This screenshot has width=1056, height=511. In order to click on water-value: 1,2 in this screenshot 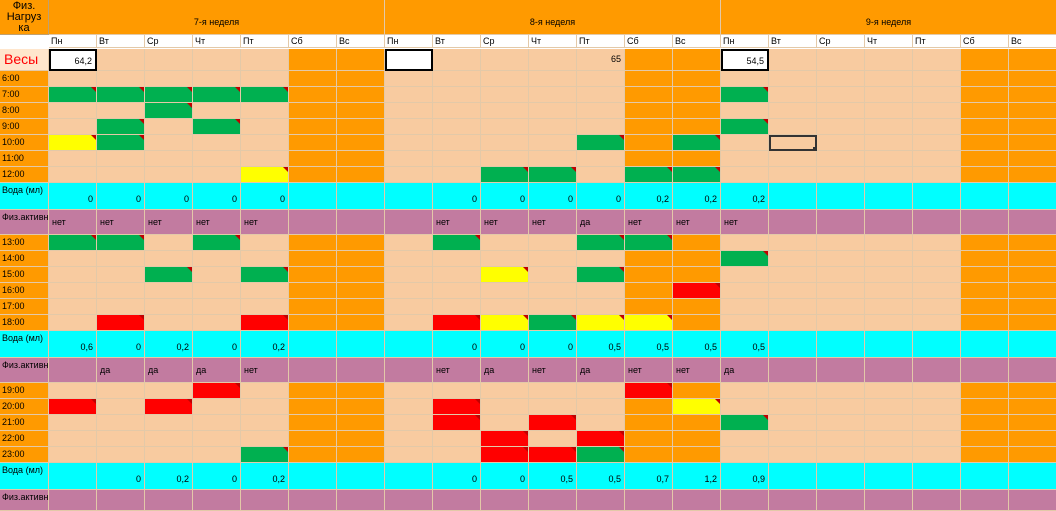, I will do `click(697, 476)`.